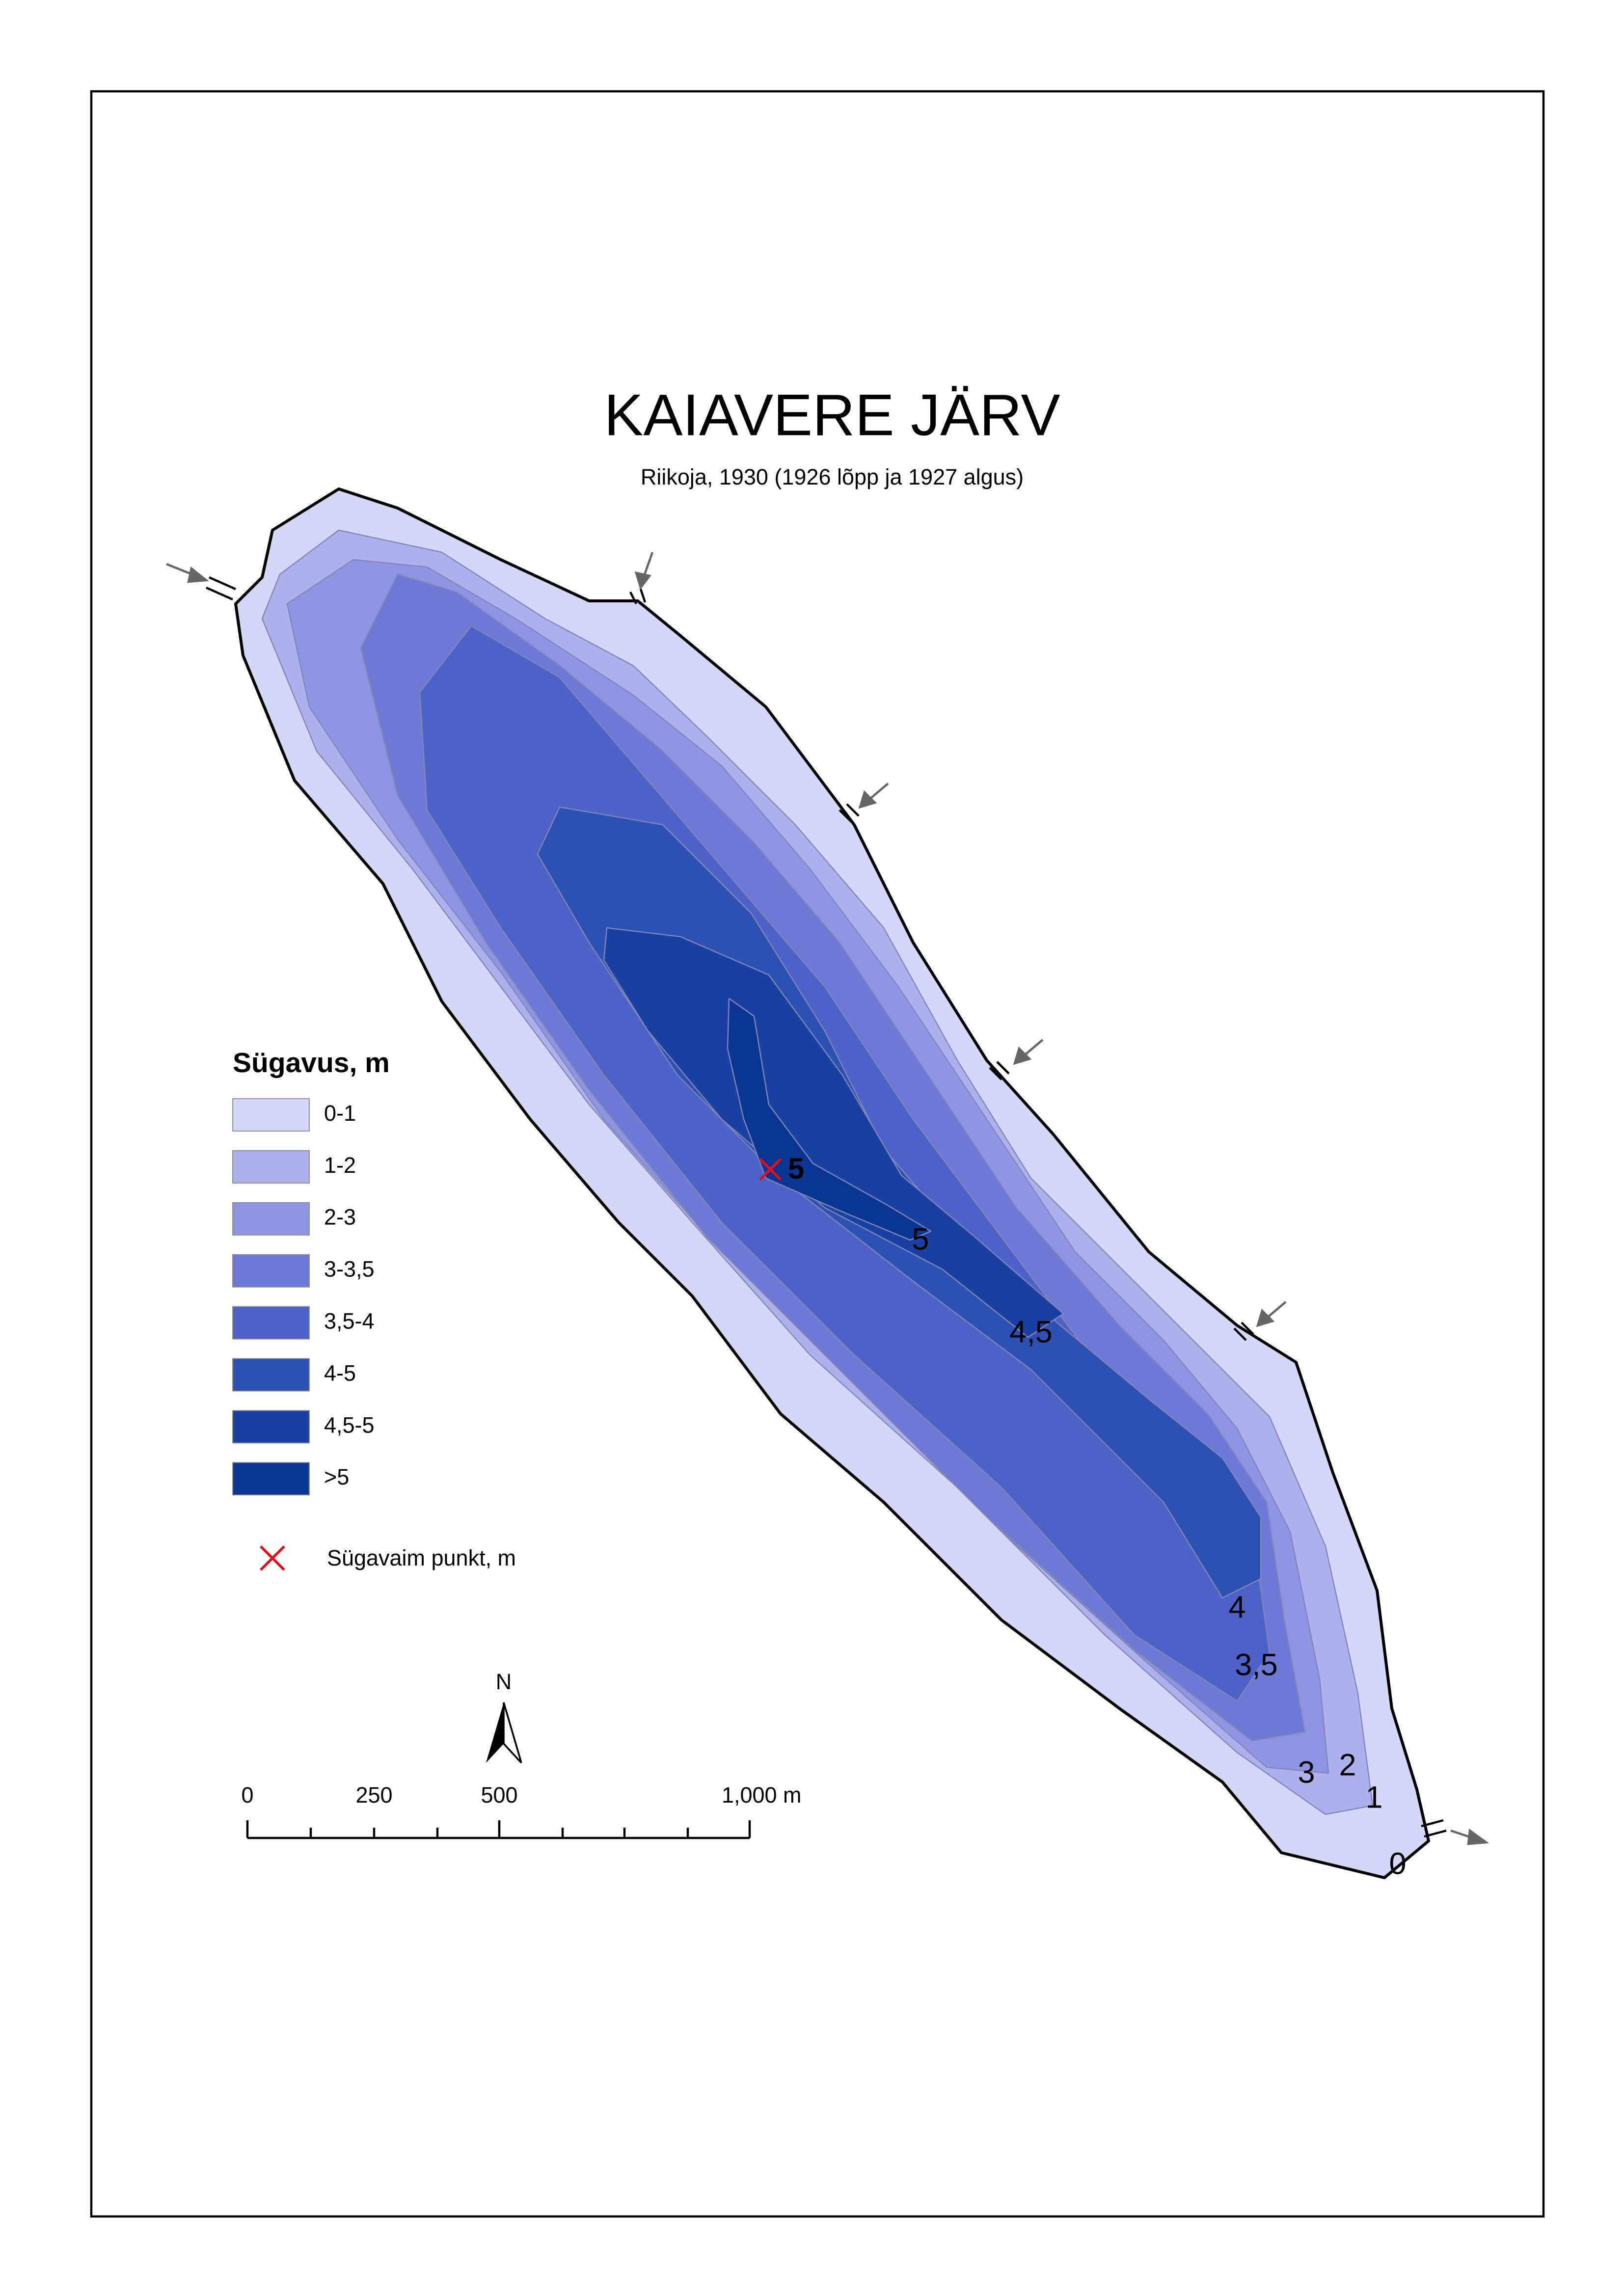 The width and height of the screenshot is (1624, 2295). Describe the element at coordinates (1397, 1864) in the screenshot. I see `contour-label: 0` at that location.